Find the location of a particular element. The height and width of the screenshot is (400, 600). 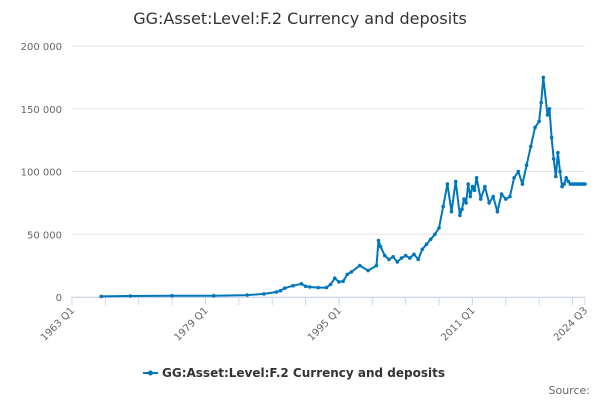

legend: GG:Asset:Level:F.2 Currency and deposits is located at coordinates (294, 373).